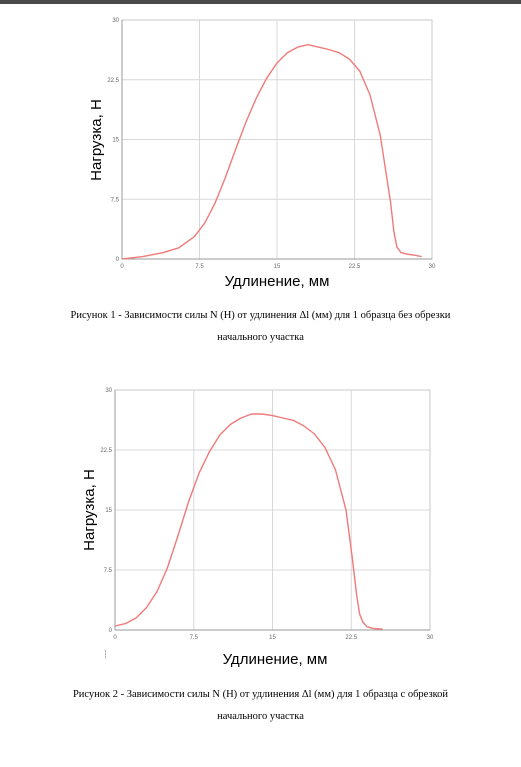  Describe the element at coordinates (275, 659) in the screenshot. I see `chart-2-x-axis-label: Удлинение, мм` at that location.